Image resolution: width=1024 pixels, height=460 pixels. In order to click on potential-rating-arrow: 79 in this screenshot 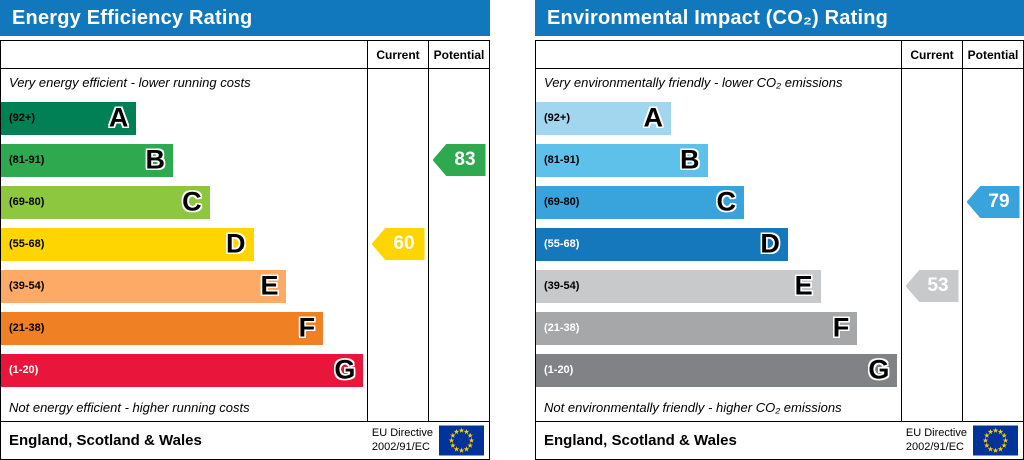, I will do `click(993, 202)`.